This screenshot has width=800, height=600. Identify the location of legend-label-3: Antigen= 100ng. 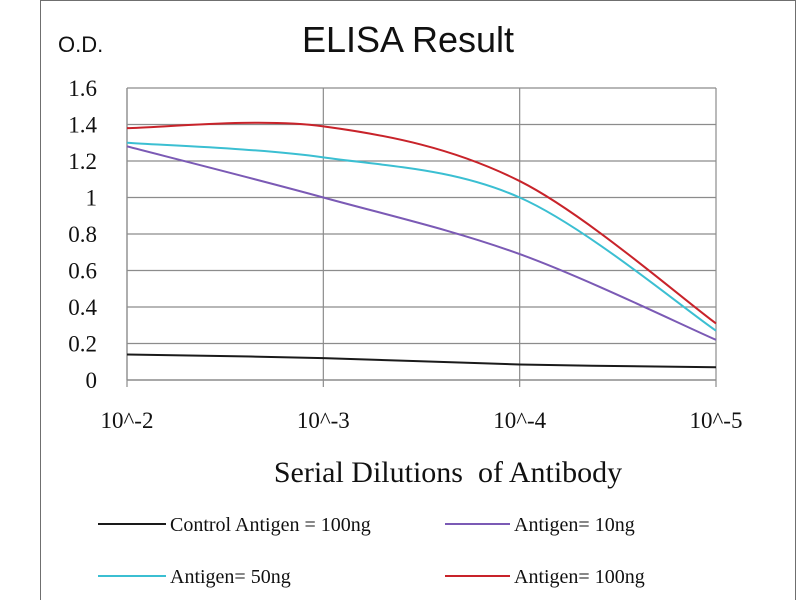
(579, 577).